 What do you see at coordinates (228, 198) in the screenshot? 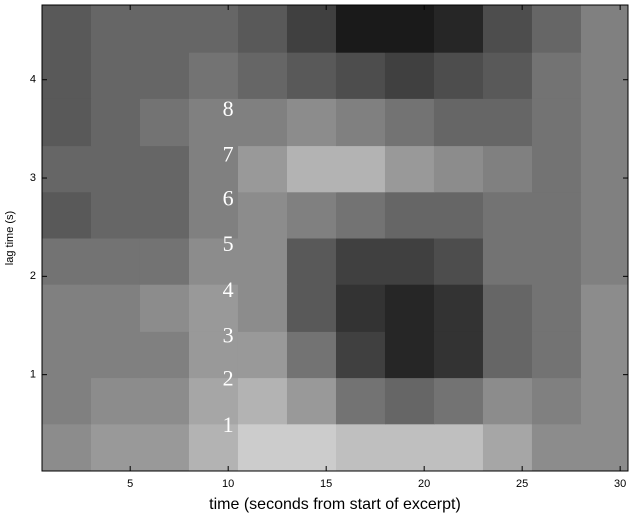
I see `annotation: 6` at bounding box center [228, 198].